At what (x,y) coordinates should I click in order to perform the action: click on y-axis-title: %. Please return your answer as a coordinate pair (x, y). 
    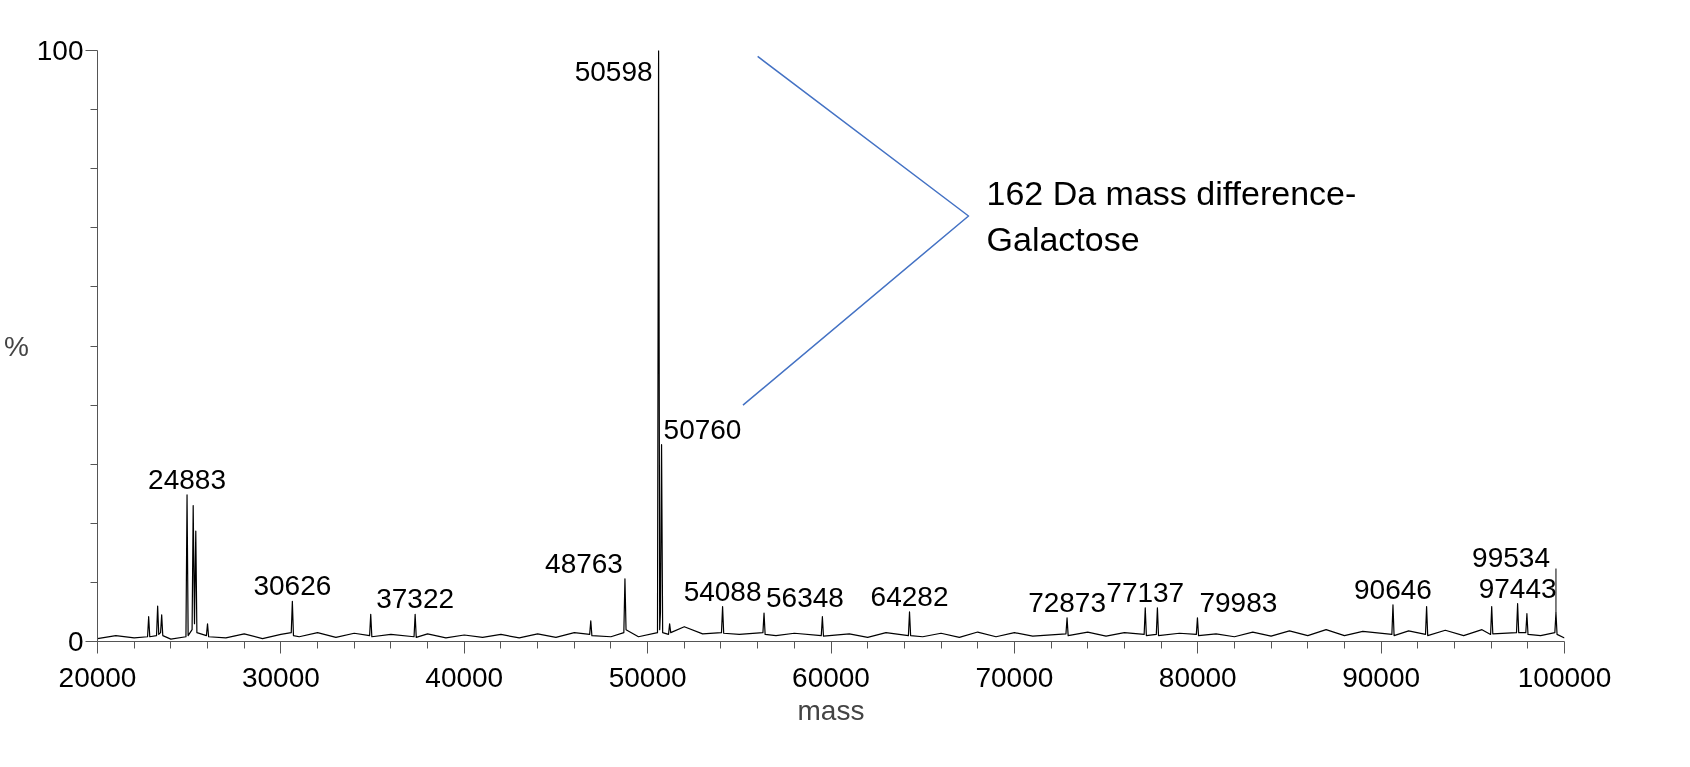
    Looking at the image, I should click on (16, 346).